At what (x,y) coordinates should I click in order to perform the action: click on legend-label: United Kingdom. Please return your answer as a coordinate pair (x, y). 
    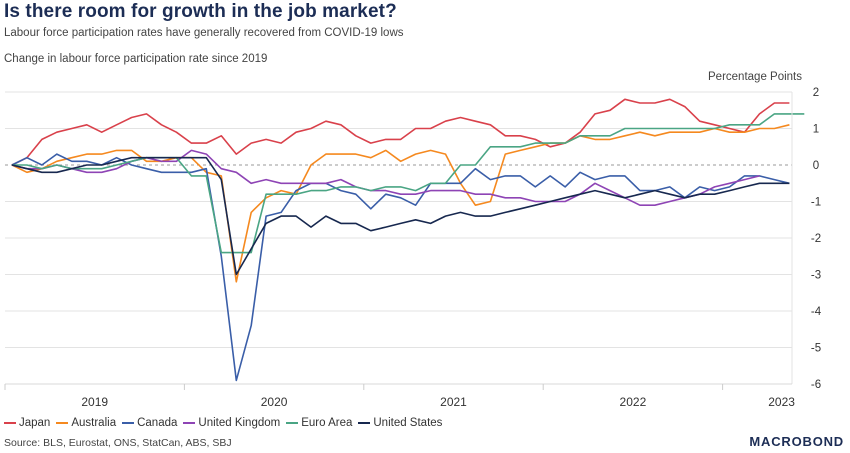
    Looking at the image, I should click on (239, 423).